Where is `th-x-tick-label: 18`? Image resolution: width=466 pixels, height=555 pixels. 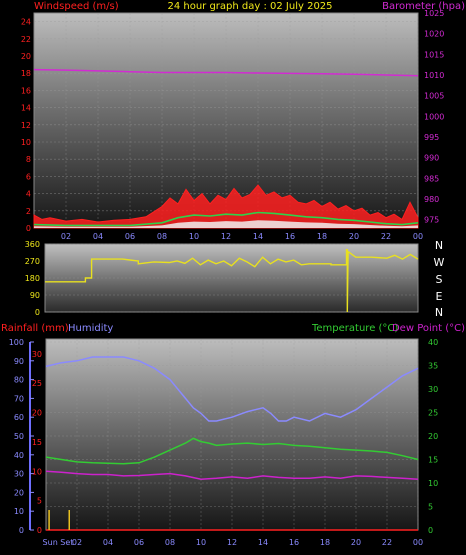
th-x-tick-label: 18 is located at coordinates (325, 542).